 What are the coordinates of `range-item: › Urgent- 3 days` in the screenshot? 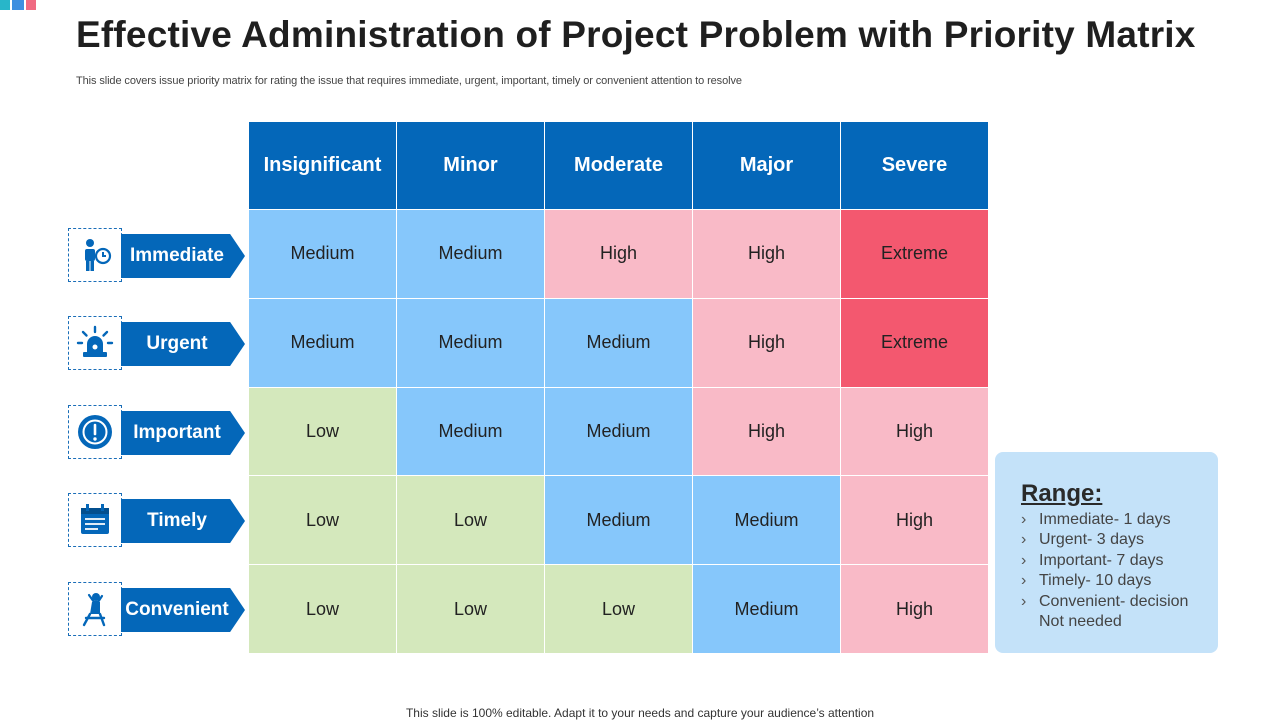 It's located at (1119, 540).